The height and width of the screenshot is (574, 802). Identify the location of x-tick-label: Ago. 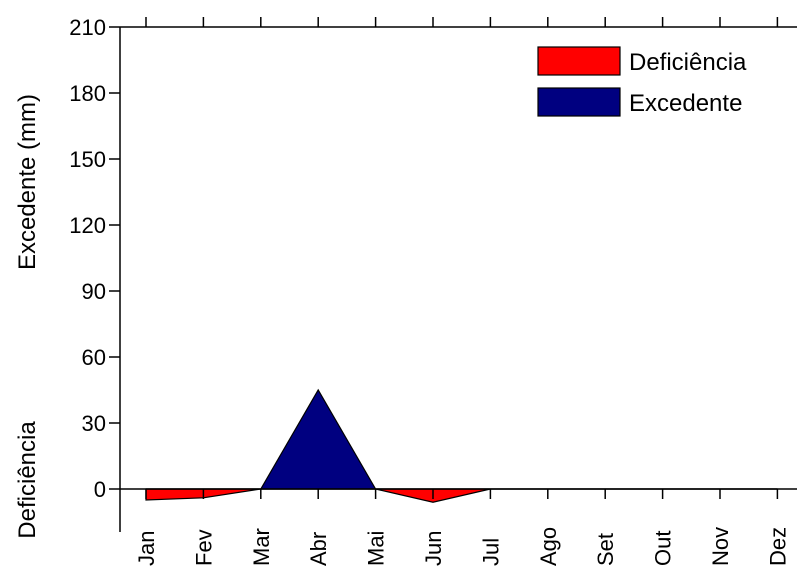
(548, 546).